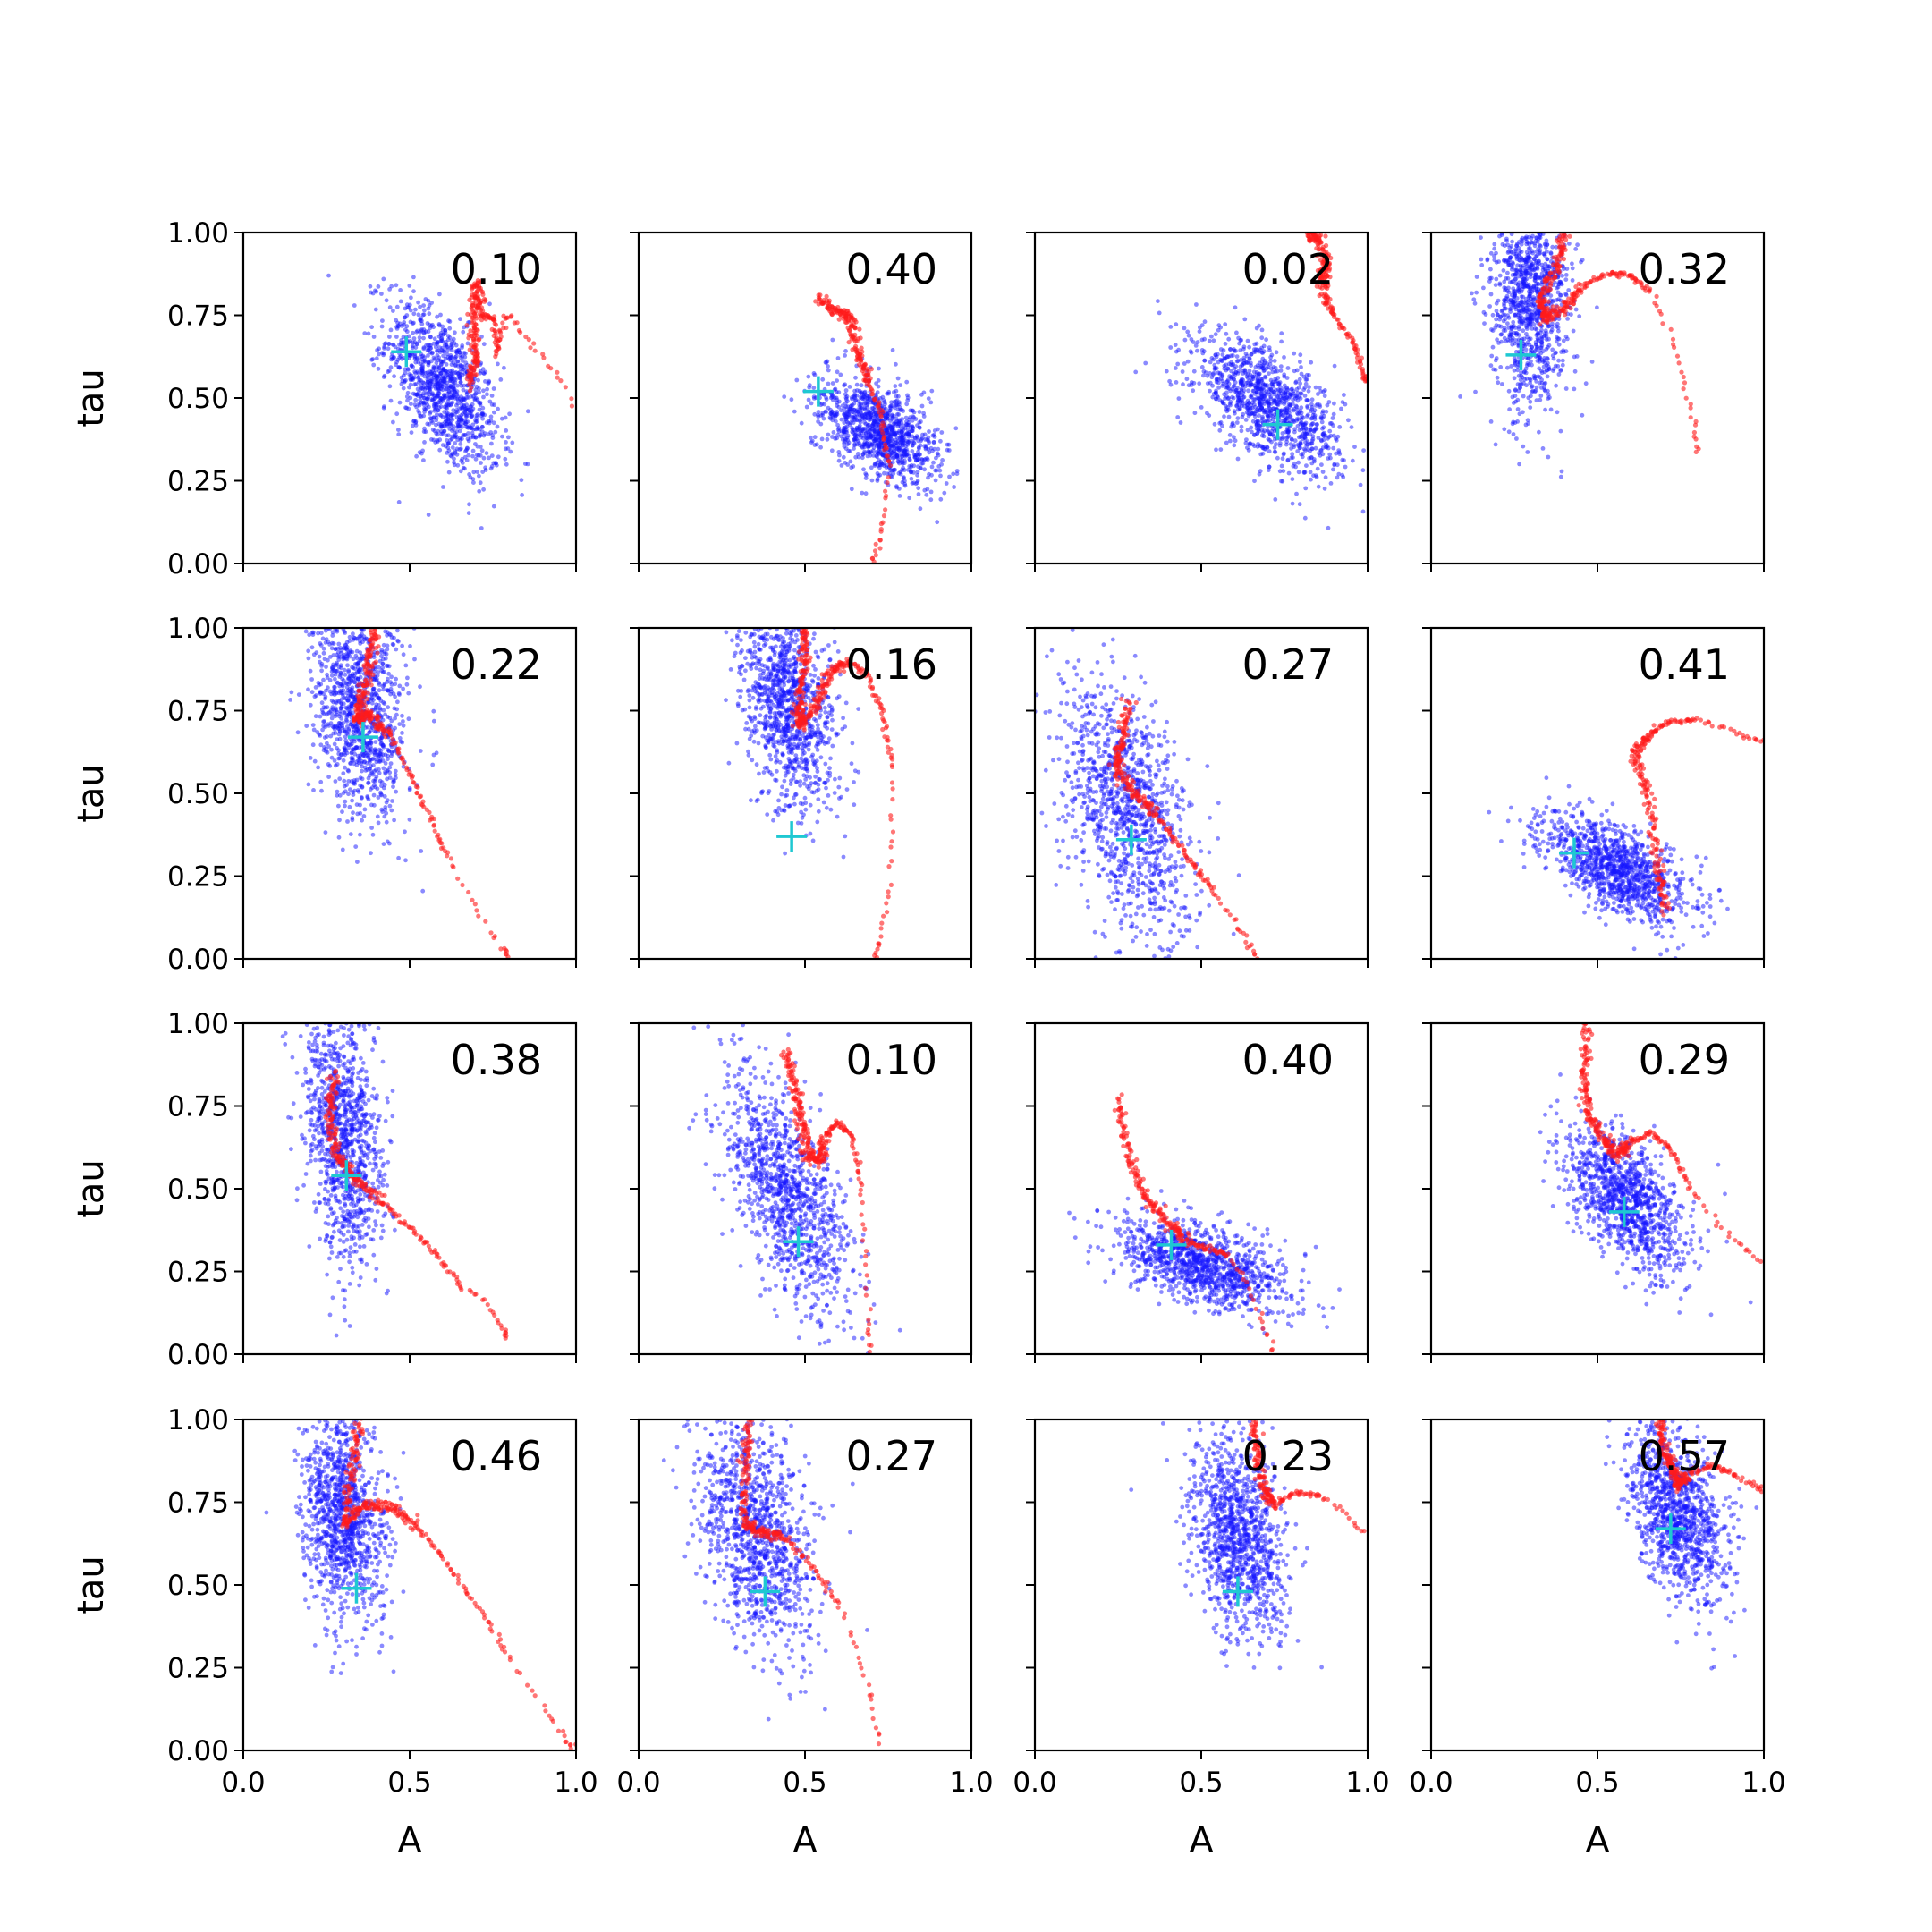  Describe the element at coordinates (198, 317) in the screenshot. I see `y-tick-label: 0.75` at that location.